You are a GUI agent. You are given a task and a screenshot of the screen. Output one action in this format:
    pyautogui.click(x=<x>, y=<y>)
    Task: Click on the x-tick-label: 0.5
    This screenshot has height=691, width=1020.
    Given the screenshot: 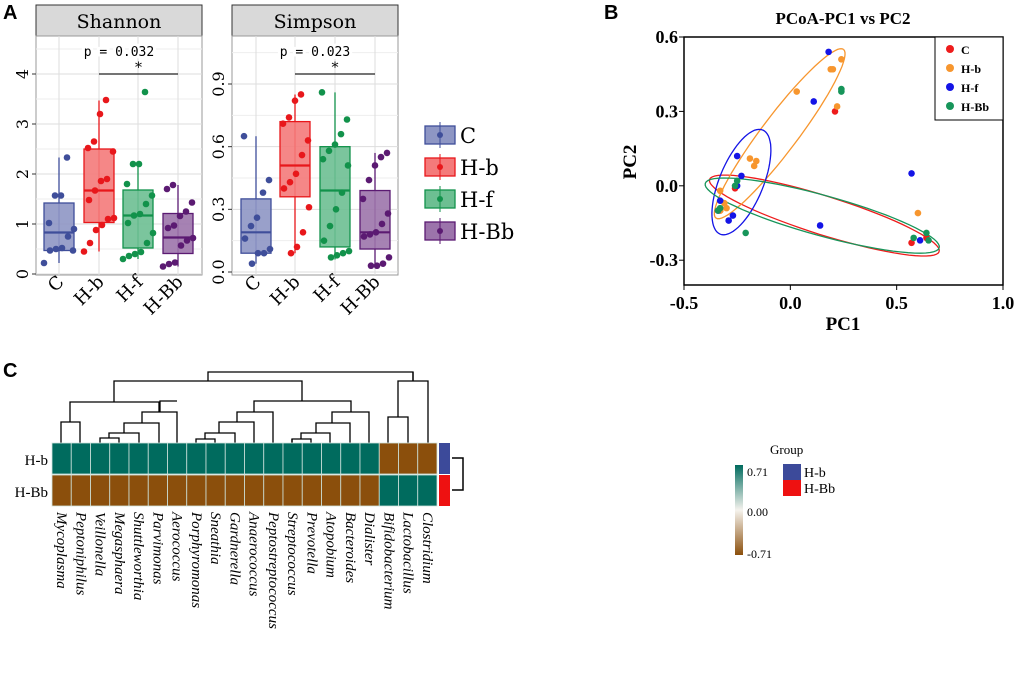 What is the action you would take?
    pyautogui.click(x=896, y=303)
    